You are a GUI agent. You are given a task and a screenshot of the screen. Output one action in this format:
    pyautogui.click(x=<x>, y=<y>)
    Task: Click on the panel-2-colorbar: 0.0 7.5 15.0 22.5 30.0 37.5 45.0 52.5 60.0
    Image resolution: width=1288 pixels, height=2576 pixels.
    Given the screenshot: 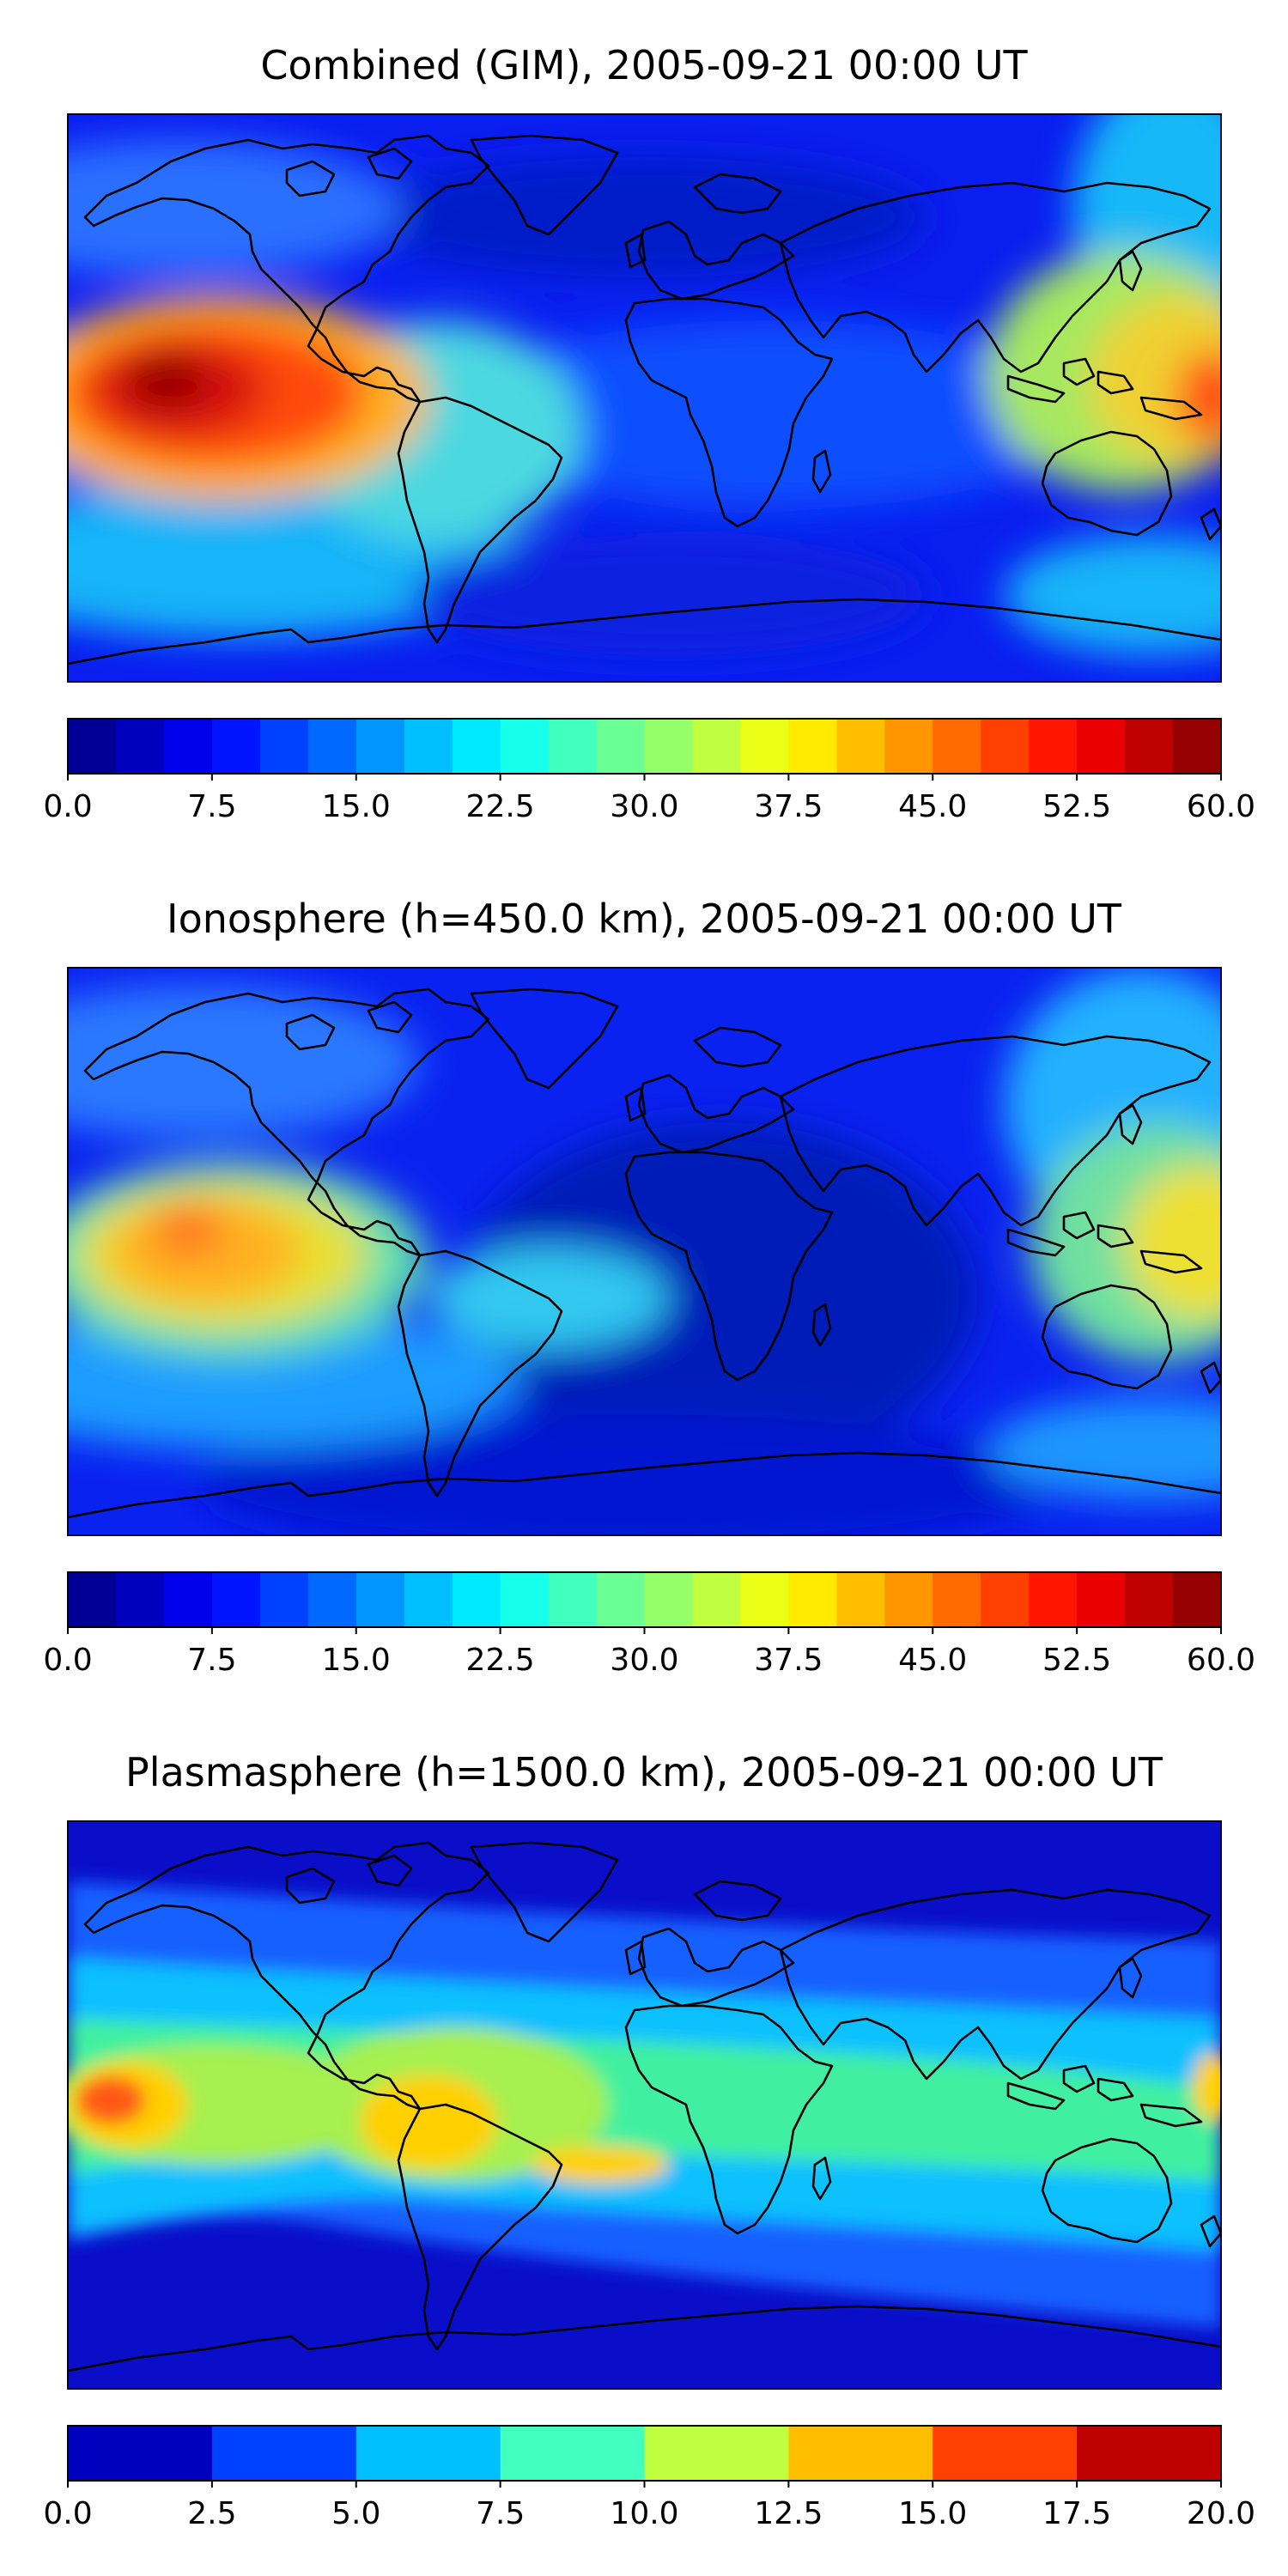 What is the action you would take?
    pyautogui.click(x=649, y=1624)
    